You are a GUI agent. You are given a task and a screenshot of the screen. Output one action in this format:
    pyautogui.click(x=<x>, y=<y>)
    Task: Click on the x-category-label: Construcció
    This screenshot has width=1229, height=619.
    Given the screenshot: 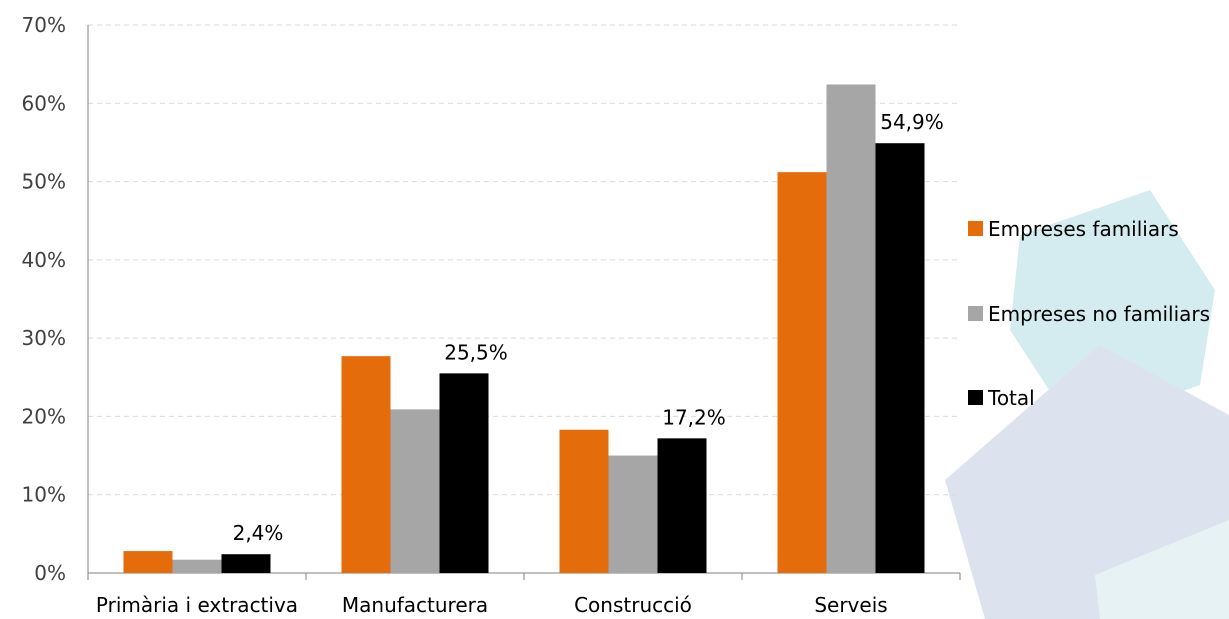 What is the action you would take?
    pyautogui.click(x=633, y=605)
    